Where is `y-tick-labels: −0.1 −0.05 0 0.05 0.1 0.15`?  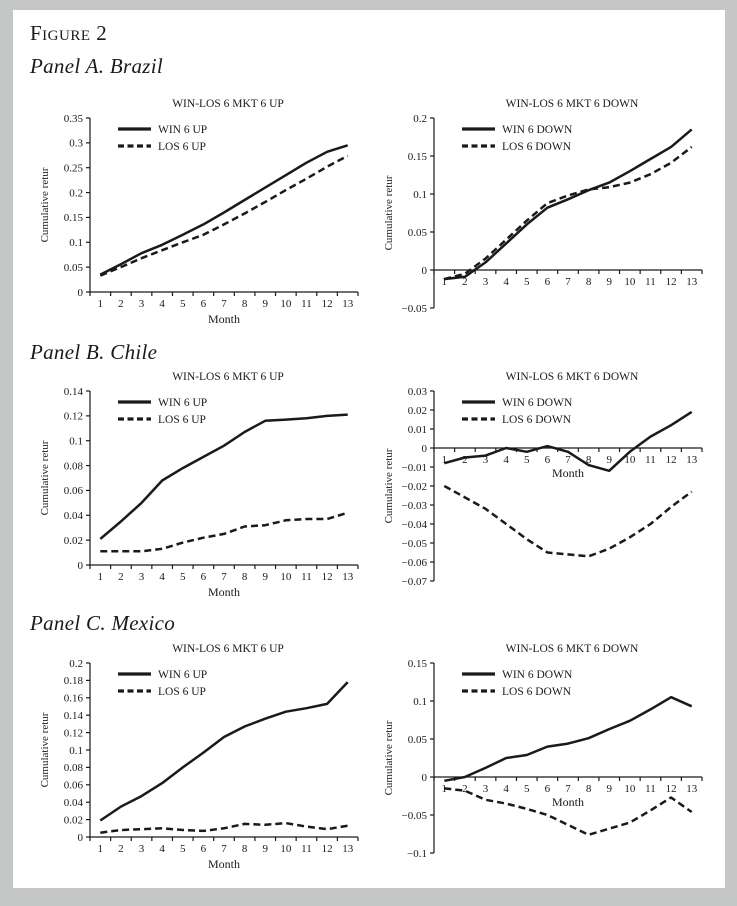
y-tick-labels: −0.1 −0.05 0 0.05 0.1 0.15 is located at coordinates (415, 759).